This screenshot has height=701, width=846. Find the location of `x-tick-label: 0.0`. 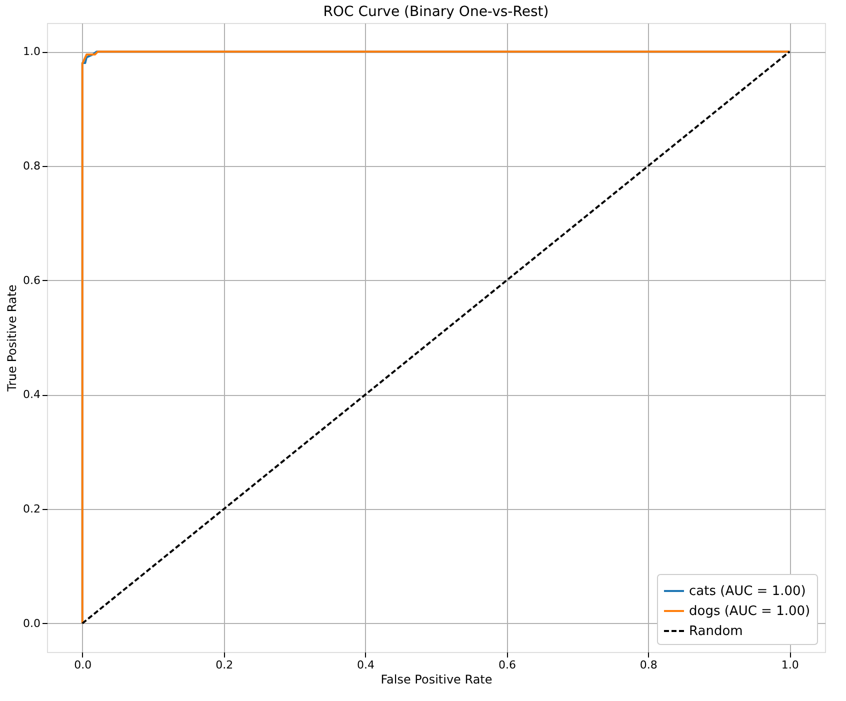

x-tick-label: 0.0 is located at coordinates (83, 665).